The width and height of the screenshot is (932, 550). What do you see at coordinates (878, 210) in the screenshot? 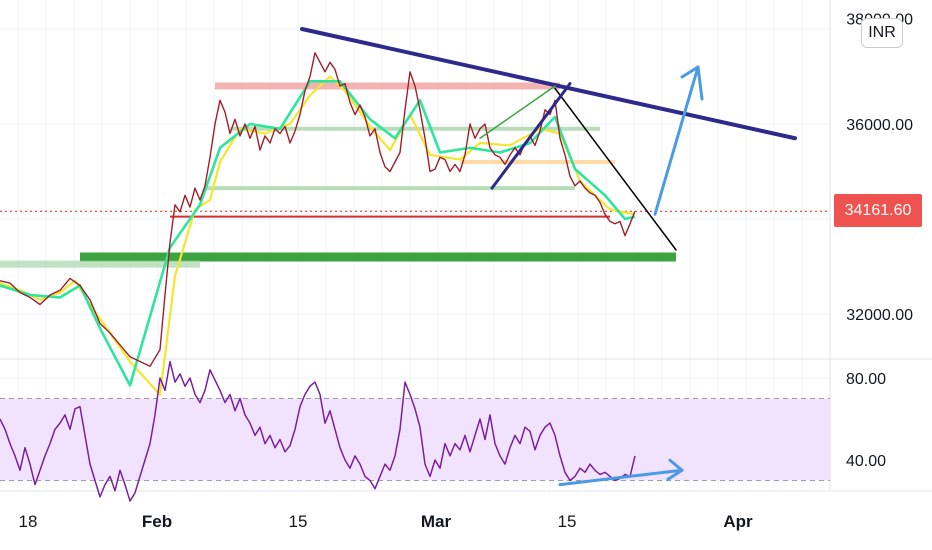
I see `last-price-tag: 34161.60` at bounding box center [878, 210].